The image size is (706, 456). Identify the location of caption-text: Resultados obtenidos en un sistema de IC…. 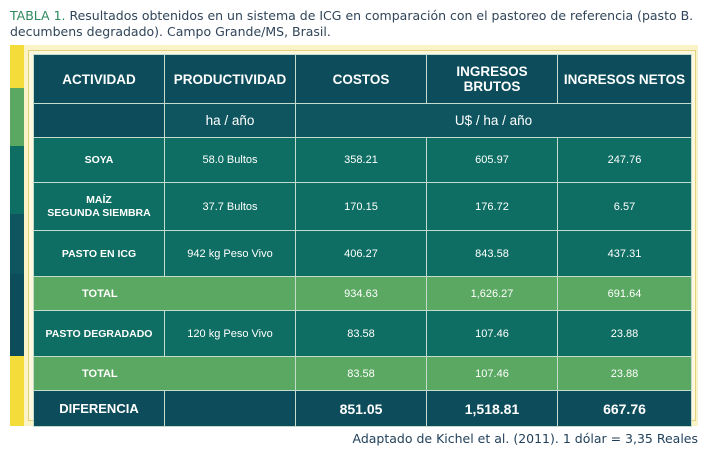
(352, 23).